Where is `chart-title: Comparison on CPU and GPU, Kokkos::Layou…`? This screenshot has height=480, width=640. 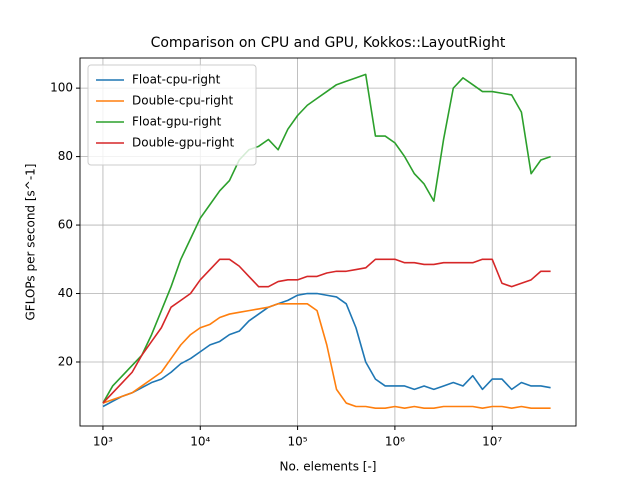
chart-title: Comparison on CPU and GPU, Kokkos::Layou… is located at coordinates (328, 43).